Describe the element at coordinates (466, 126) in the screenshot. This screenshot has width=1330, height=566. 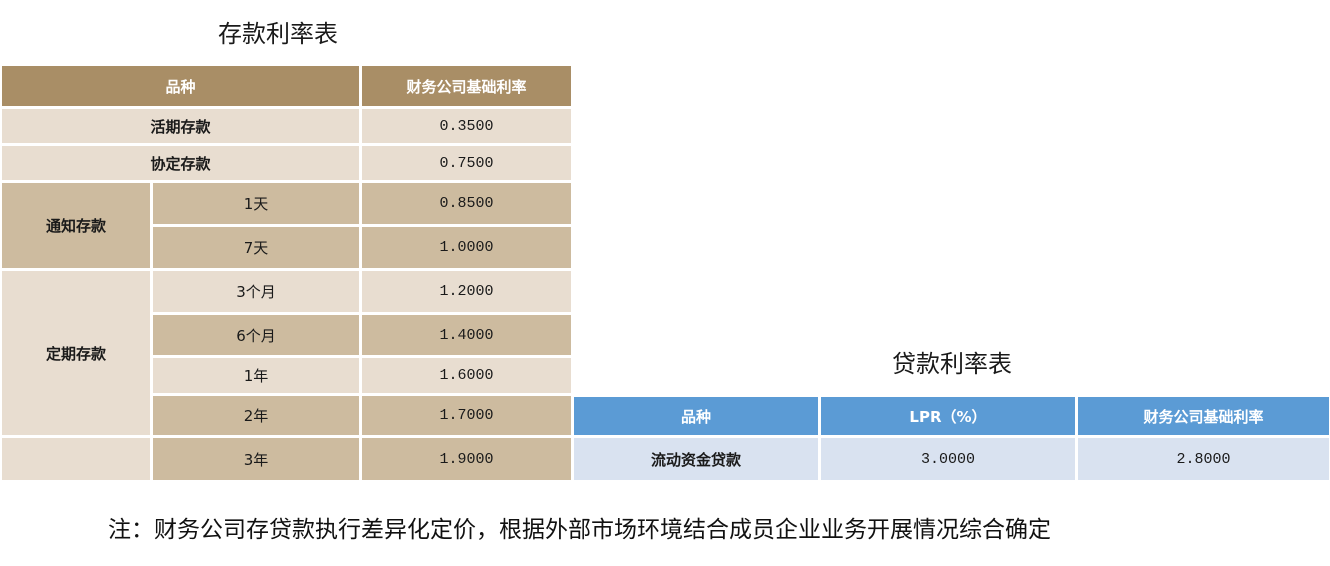
I see `deposit-row-demand-rate: 0.3500` at that location.